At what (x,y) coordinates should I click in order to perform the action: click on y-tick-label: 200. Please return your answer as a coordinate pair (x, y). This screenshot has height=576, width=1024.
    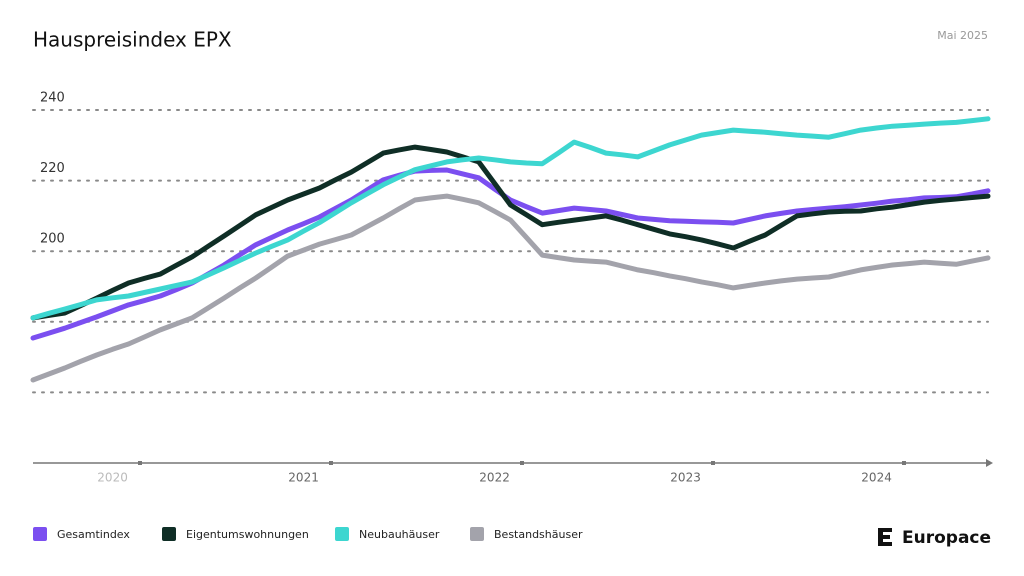
    Looking at the image, I should click on (52, 239).